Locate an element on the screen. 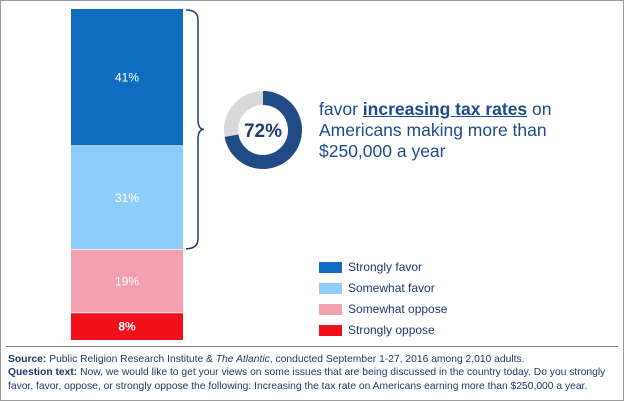  legend-swatch-somewhat-favor is located at coordinates (330, 288).